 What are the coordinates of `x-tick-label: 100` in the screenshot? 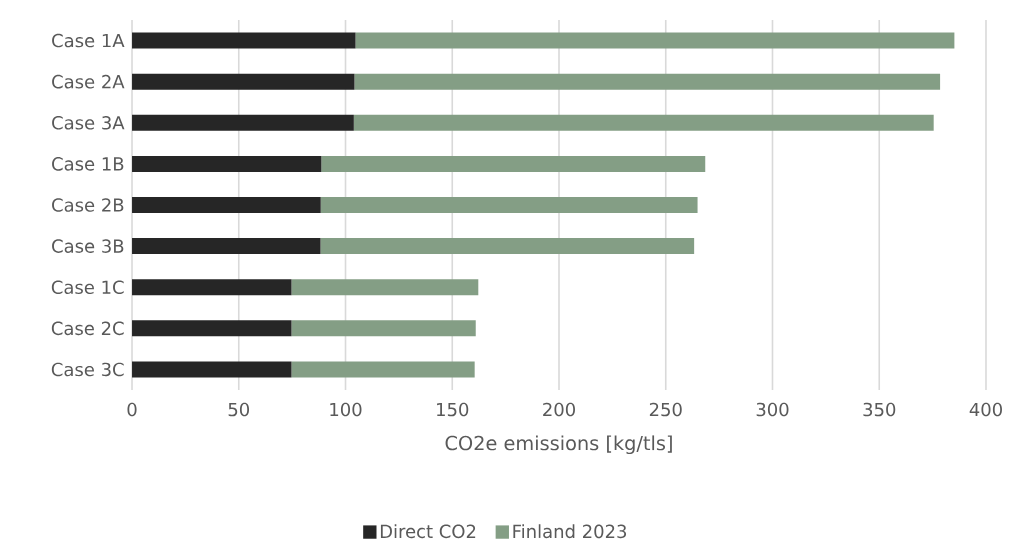 It's located at (346, 409).